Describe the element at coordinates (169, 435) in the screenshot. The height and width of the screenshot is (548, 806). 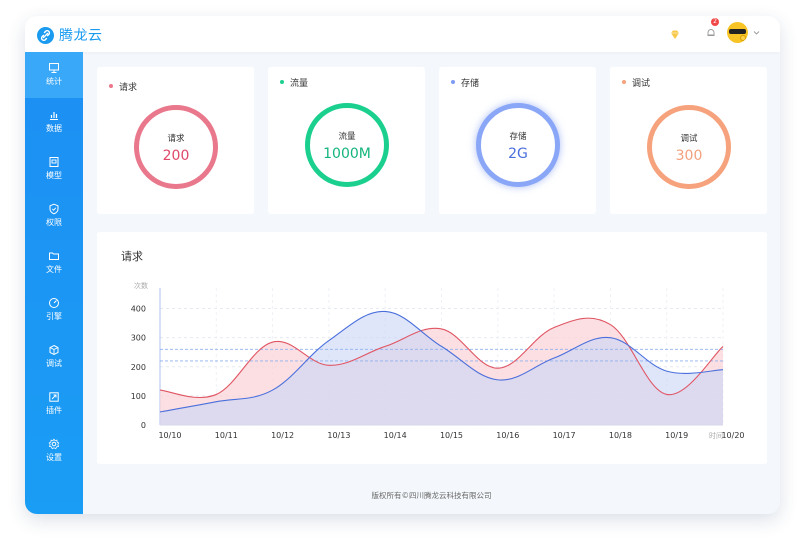
I see `x-tick-label: 10/10` at that location.